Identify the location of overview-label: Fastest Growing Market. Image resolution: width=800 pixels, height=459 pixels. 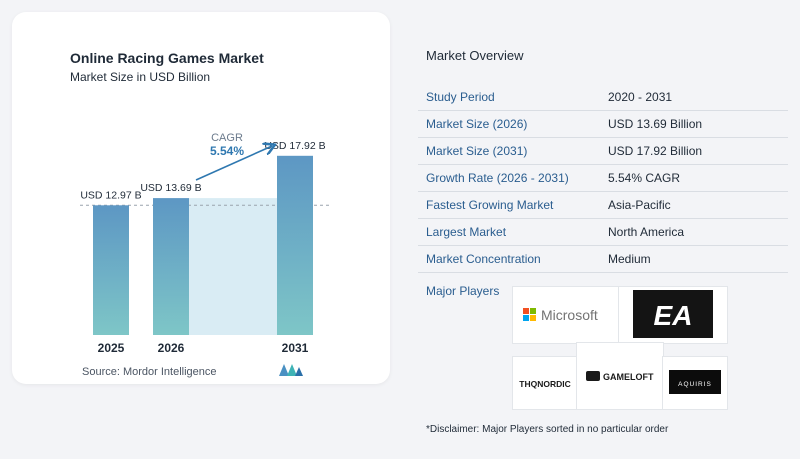
(490, 205).